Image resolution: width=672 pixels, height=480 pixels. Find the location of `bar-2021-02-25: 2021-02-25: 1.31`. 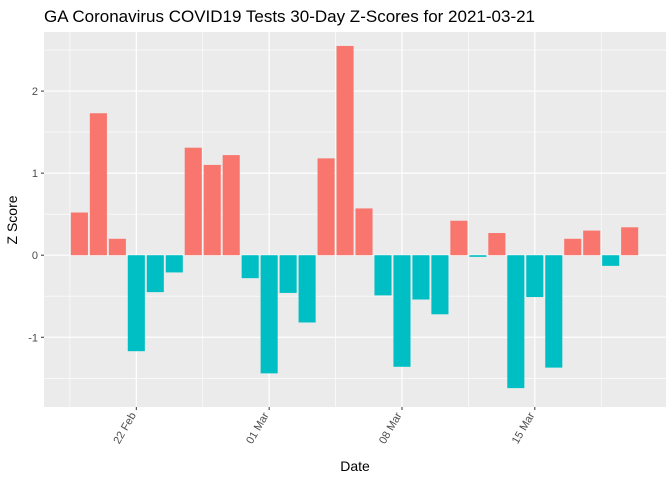

bar-2021-02-25: 2021-02-25: 1.31 is located at coordinates (193, 201).